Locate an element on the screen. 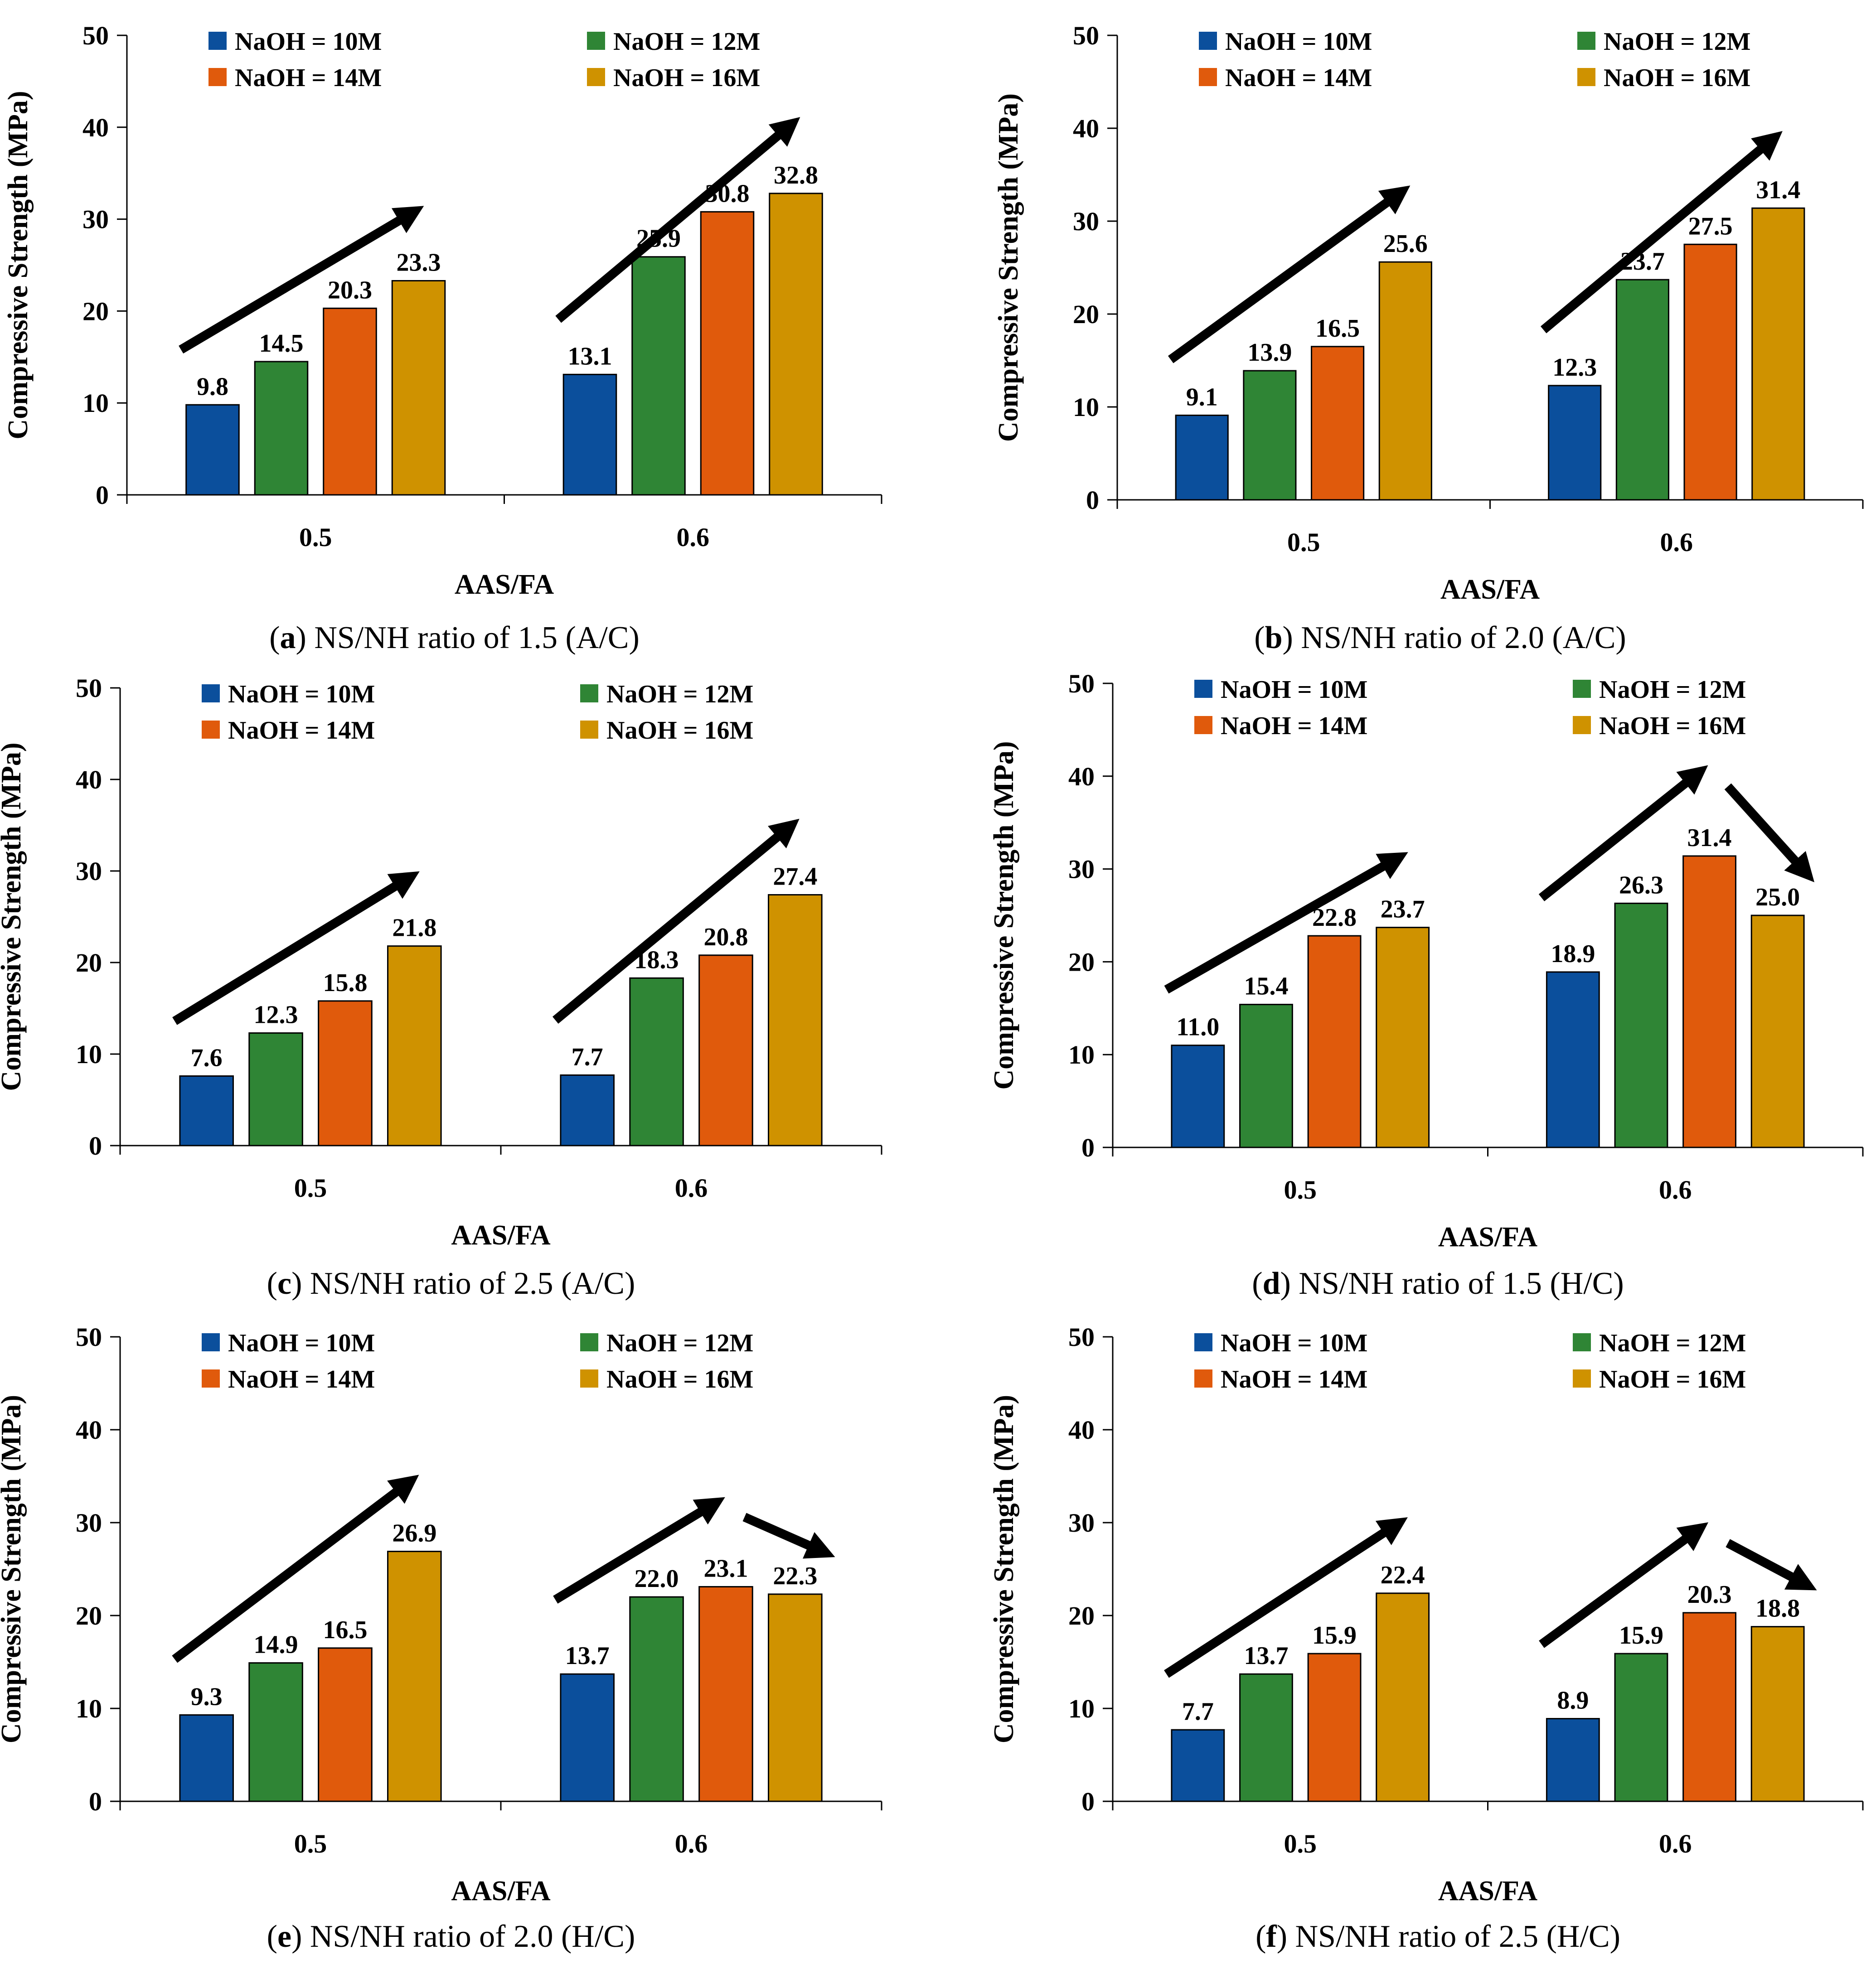 The height and width of the screenshot is (1969, 1876). bar-value-label: 13.9 is located at coordinates (1270, 353).